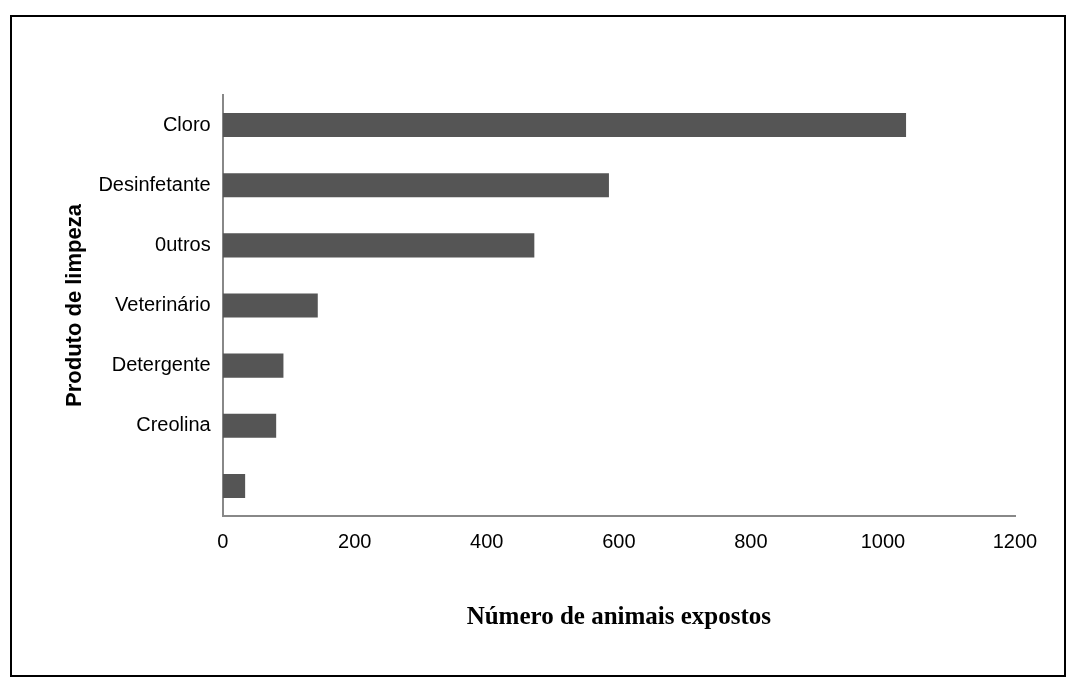 This screenshot has height=677, width=1080. What do you see at coordinates (223, 540) in the screenshot?
I see `x-tick-label: 0` at bounding box center [223, 540].